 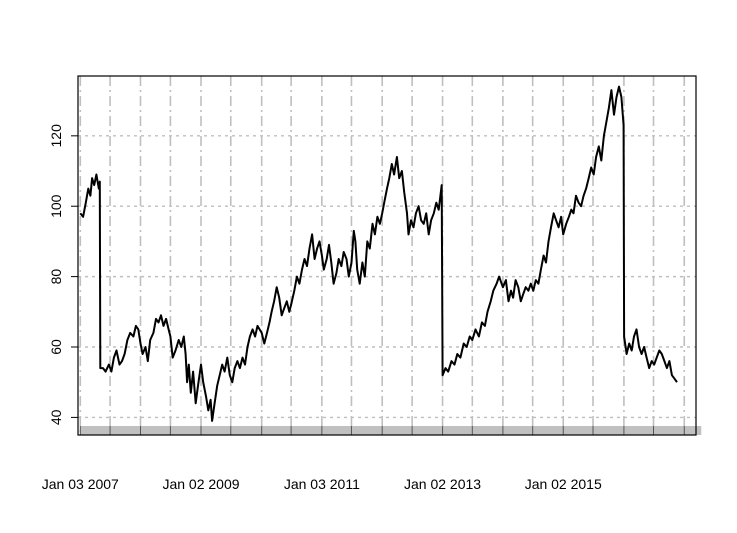 What do you see at coordinates (563, 484) in the screenshot?
I see `x-tick-label: Jan 02 2015` at bounding box center [563, 484].